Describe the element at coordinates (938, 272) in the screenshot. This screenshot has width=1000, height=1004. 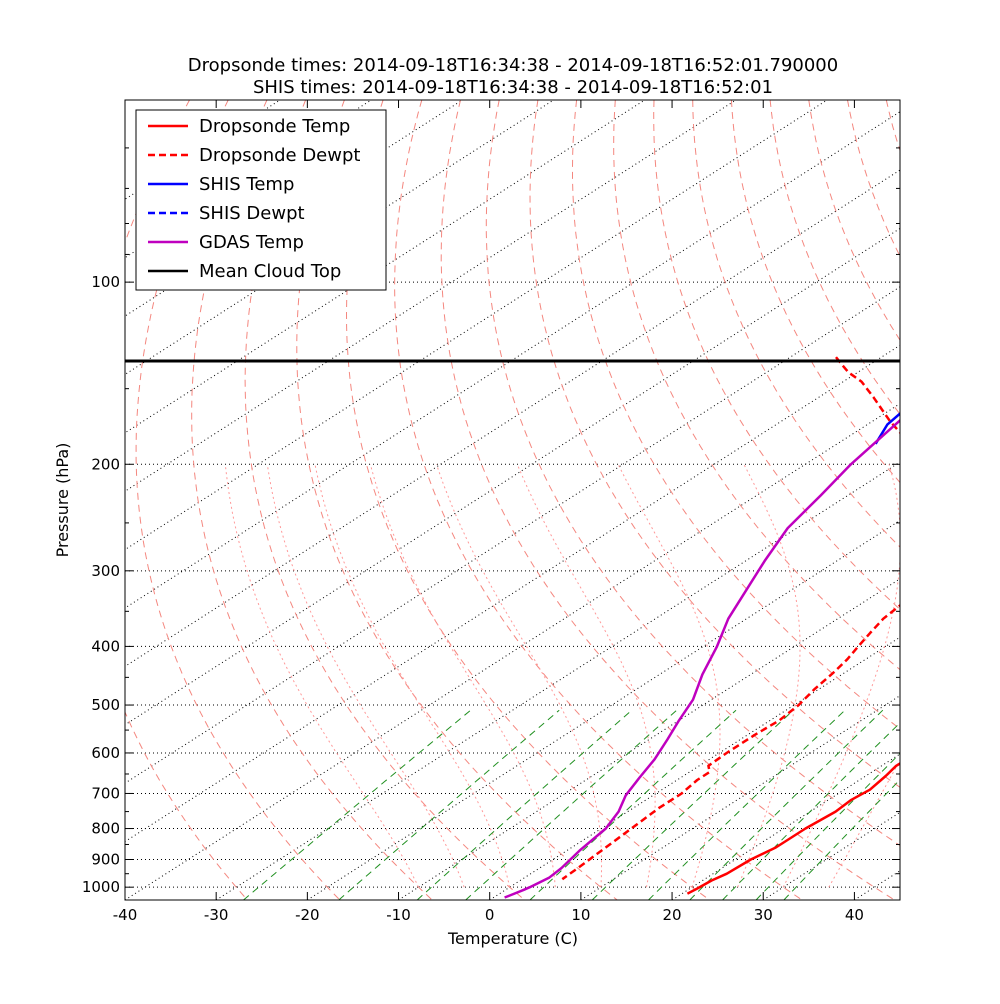
I see `series-shis-temp` at that location.